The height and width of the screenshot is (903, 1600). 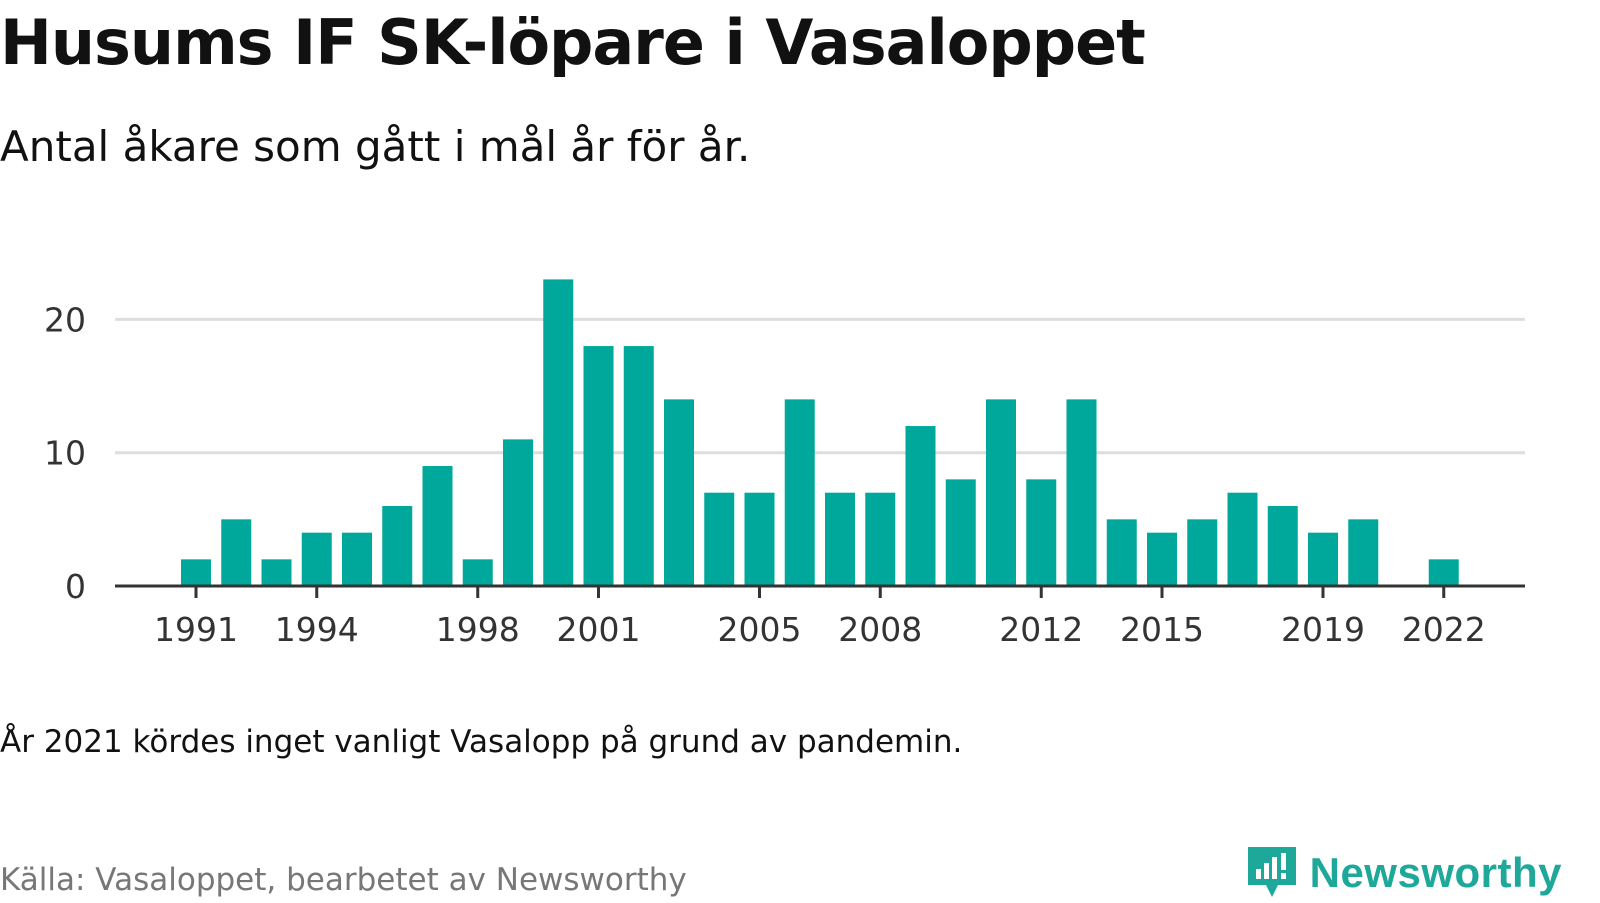 What do you see at coordinates (880, 539) in the screenshot?
I see `bar-2008` at bounding box center [880, 539].